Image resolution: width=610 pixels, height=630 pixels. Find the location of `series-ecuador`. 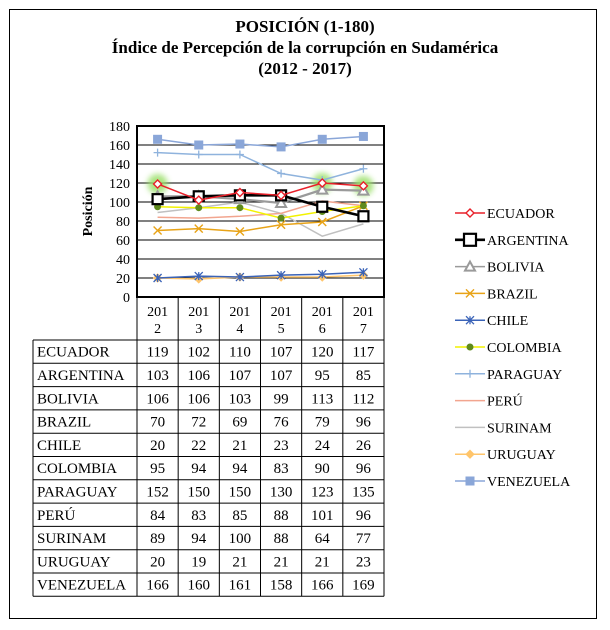

series-ecuador is located at coordinates (260, 192).